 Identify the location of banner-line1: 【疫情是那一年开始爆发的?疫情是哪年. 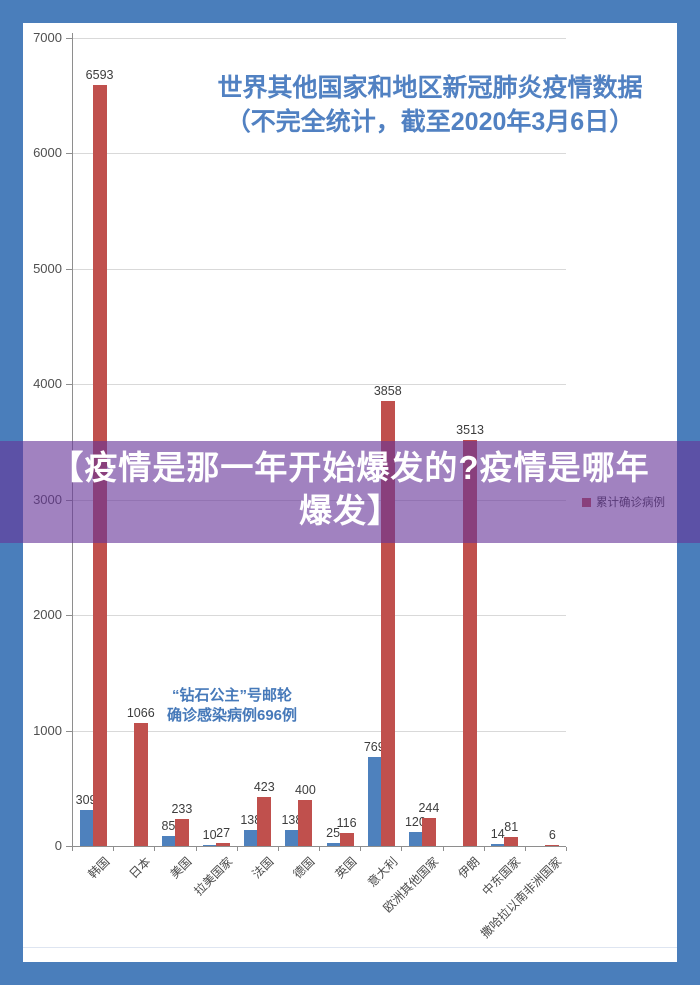
(350, 467).